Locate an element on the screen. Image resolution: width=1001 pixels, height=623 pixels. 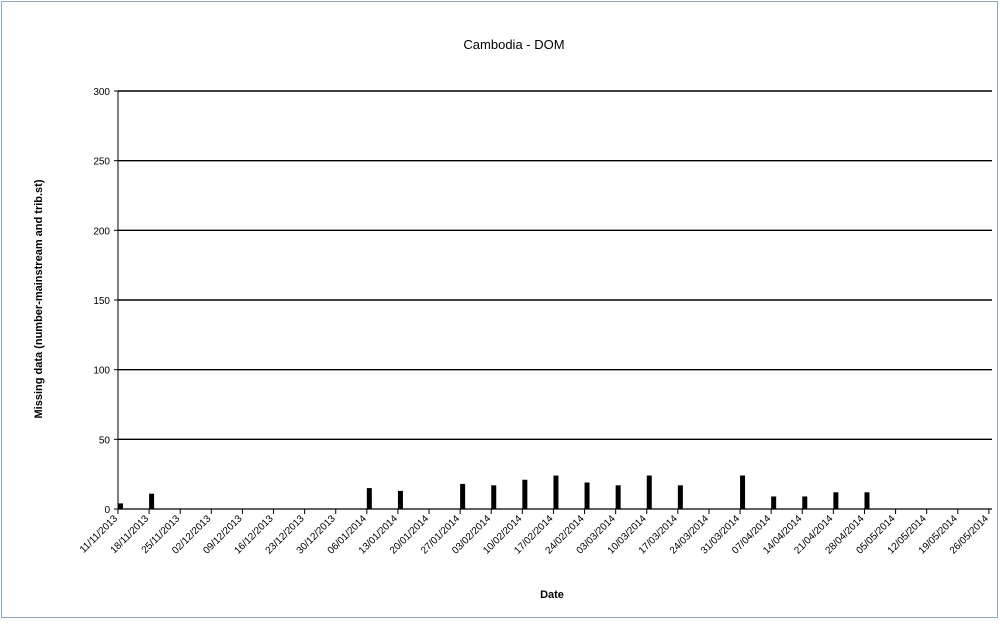
bars is located at coordinates (494, 492).